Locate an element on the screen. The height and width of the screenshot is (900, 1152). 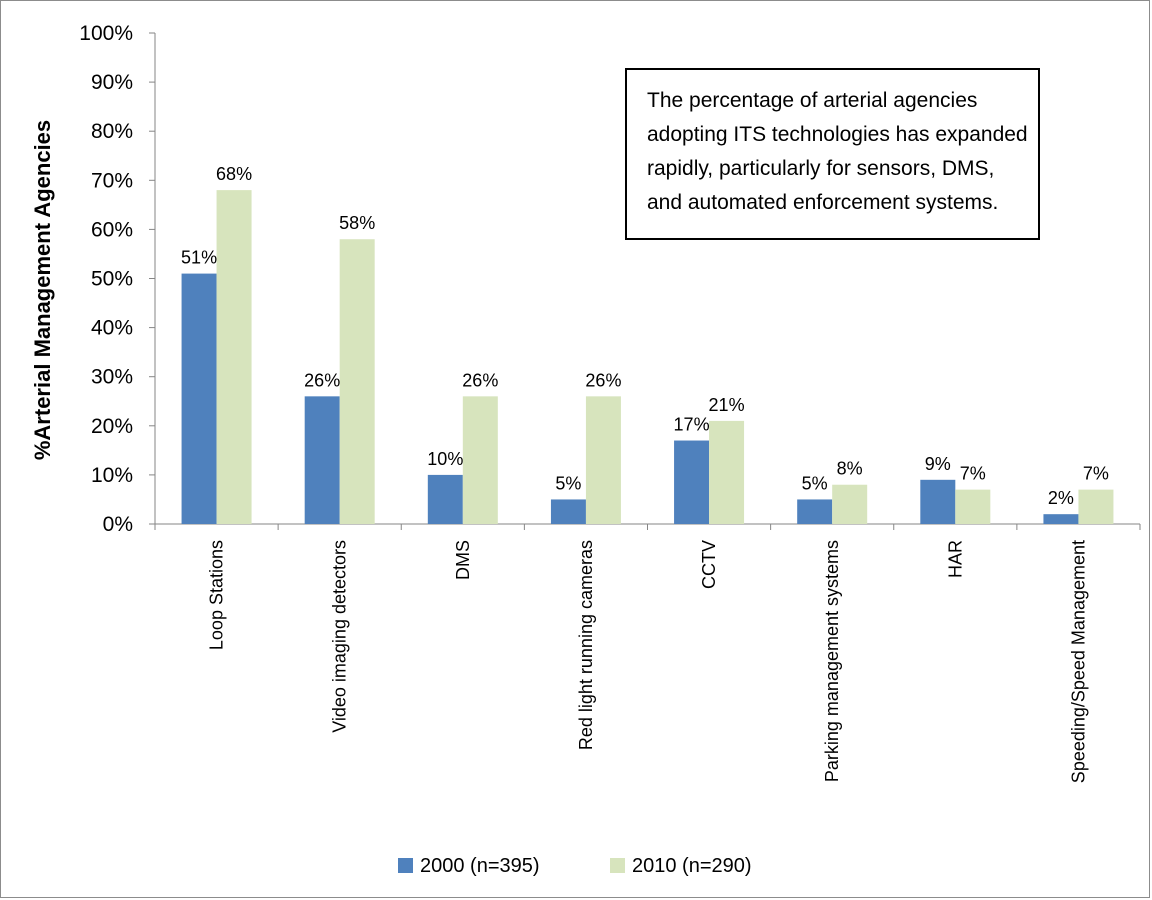
x-category-label: CCTV is located at coordinates (709, 564).